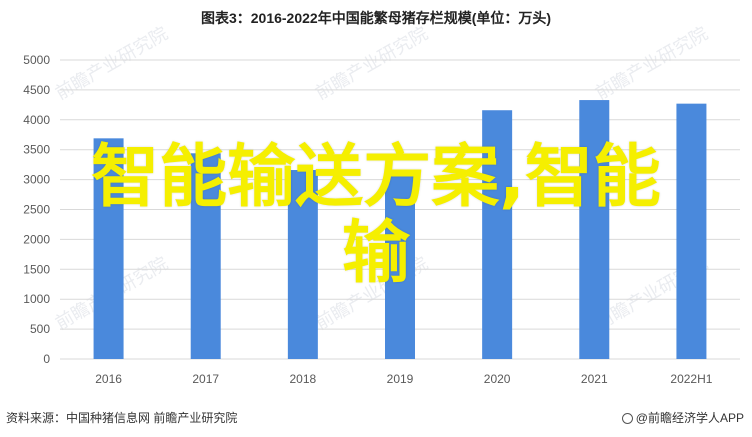 The width and height of the screenshot is (752, 437). I want to click on y-tick-label: 500, so click(40, 329).